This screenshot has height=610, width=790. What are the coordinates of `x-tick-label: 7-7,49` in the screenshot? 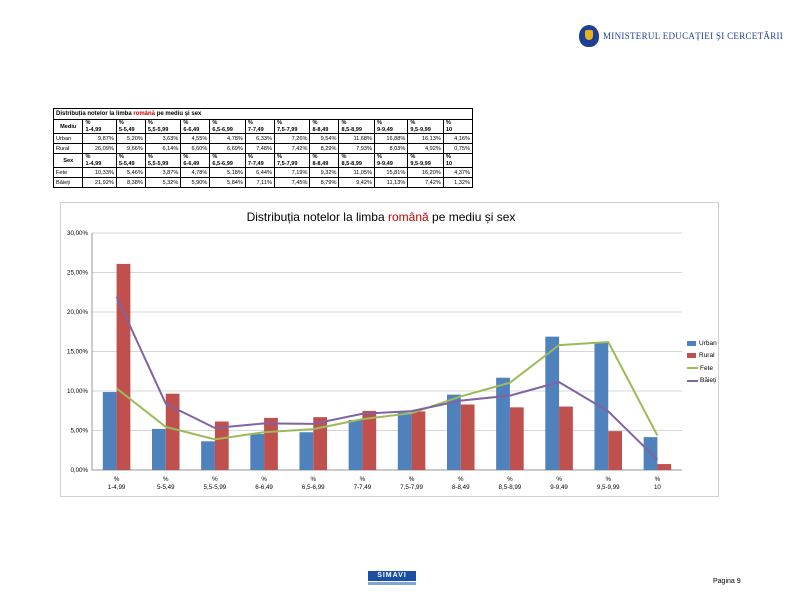 It's located at (363, 487).